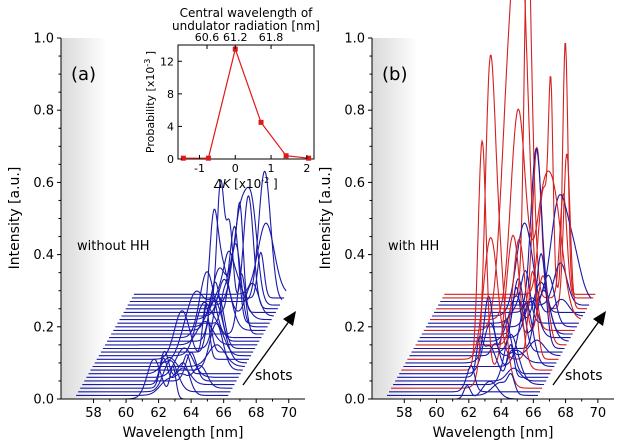 The image size is (620, 443). Describe the element at coordinates (15, 218) in the screenshot. I see `panel-a-y-label: Intensity [a.u.]` at that location.